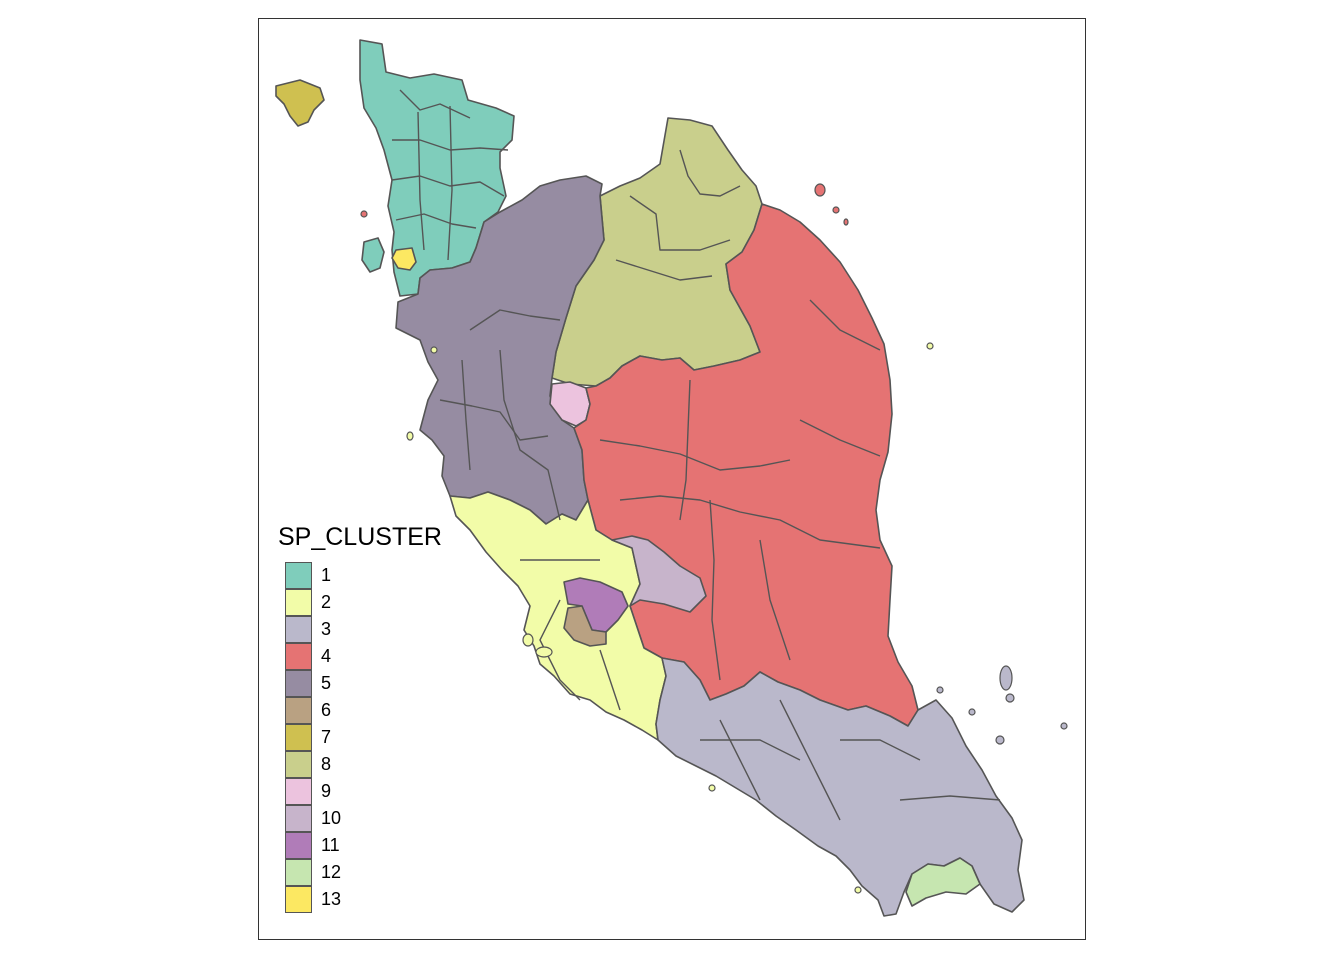 Image resolution: width=1344 pixels, height=960 pixels. I want to click on legend-label: 4, so click(326, 656).